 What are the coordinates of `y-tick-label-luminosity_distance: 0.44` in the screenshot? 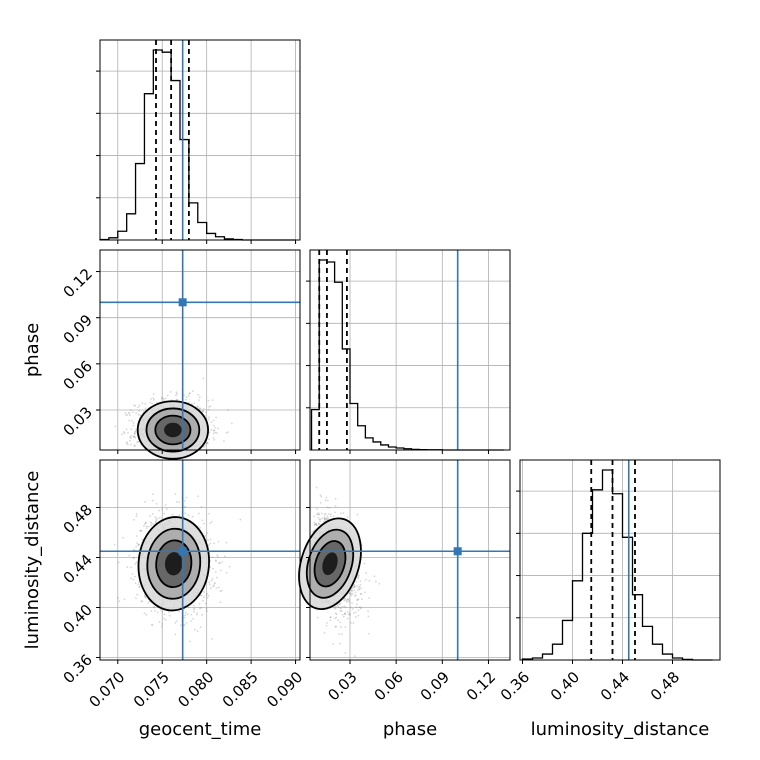 It's located at (78, 569).